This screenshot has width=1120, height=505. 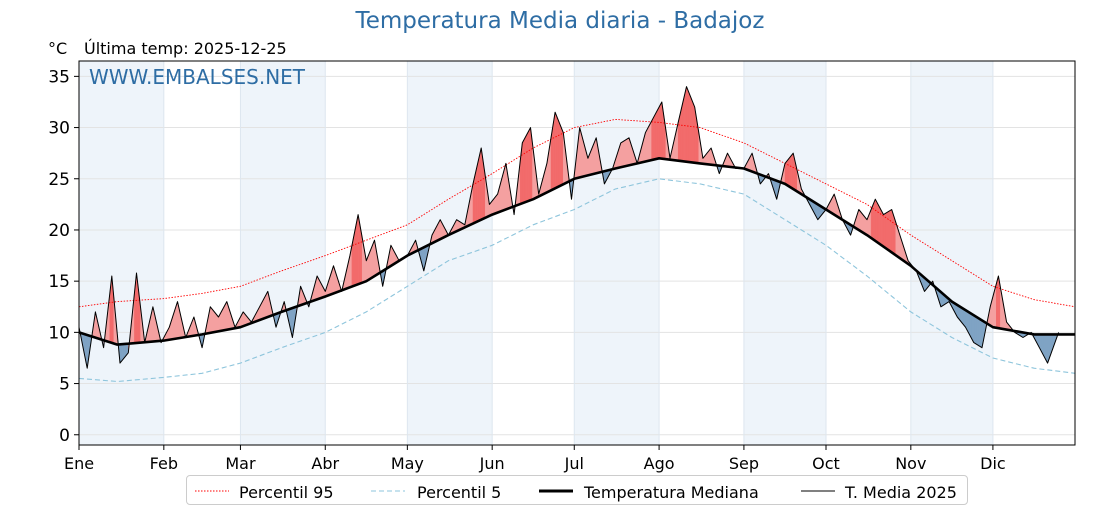 I want to click on x-tick-label: Feb, so click(x=164, y=463).